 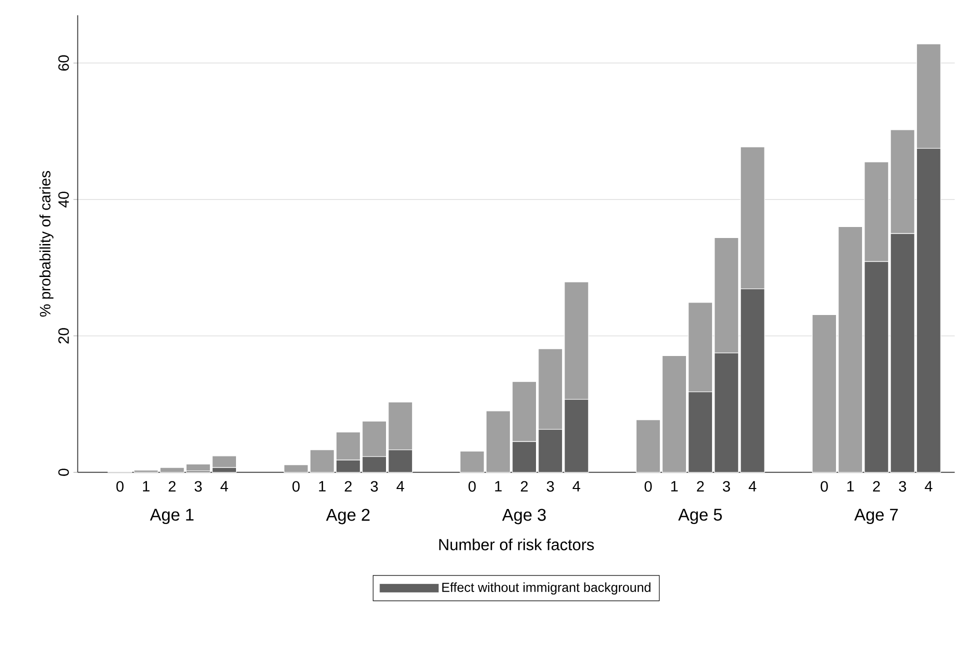 What do you see at coordinates (546, 588) in the screenshot?
I see `legend-label: Effect without immigrant background` at bounding box center [546, 588].